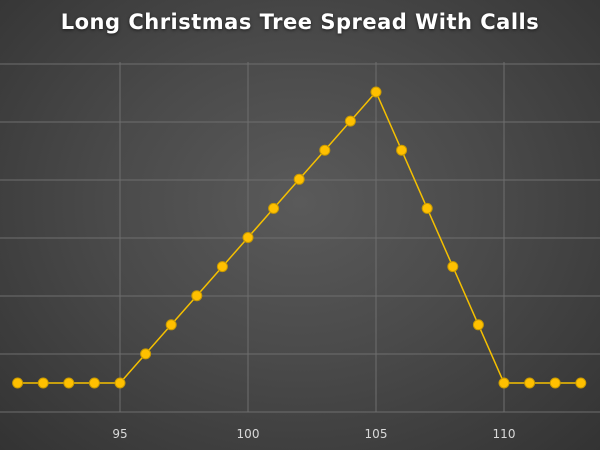  Describe the element at coordinates (119, 434) in the screenshot. I see `x-tick-label: 95` at that location.